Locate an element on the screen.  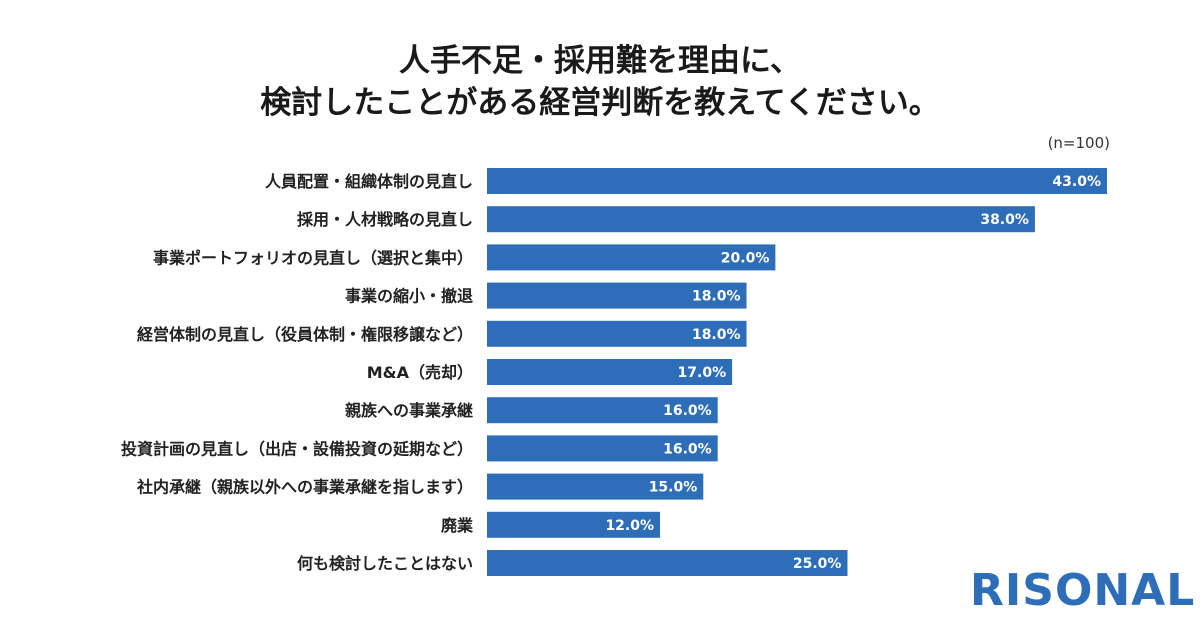
value-label-6: 16.0% is located at coordinates (687, 411).